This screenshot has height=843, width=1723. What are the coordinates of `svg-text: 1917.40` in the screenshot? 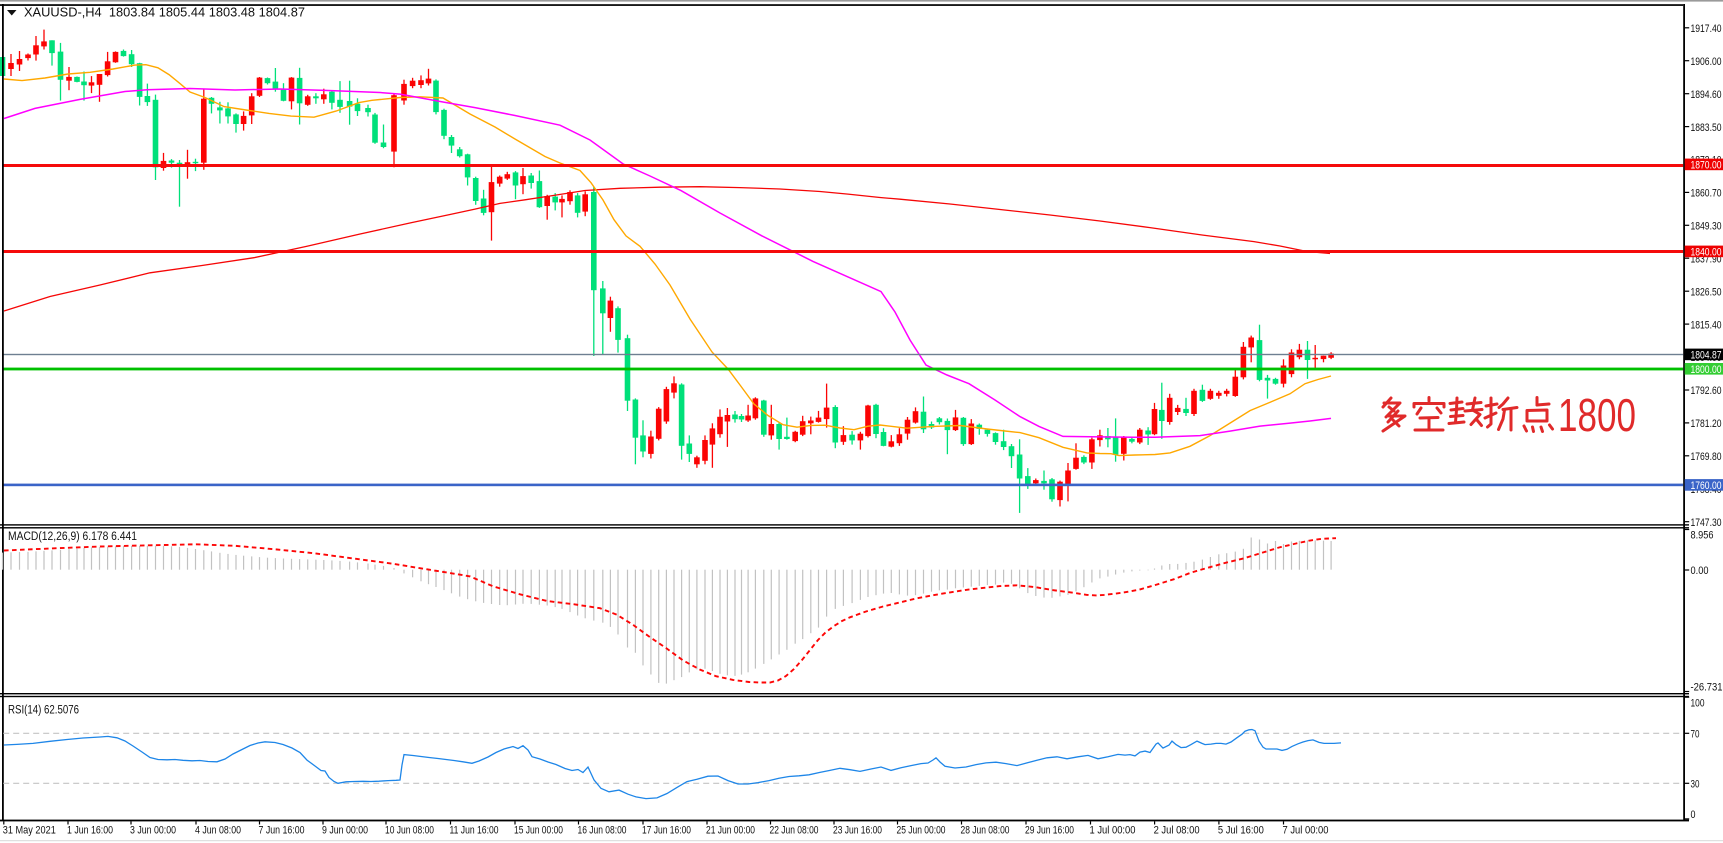 It's located at (1706, 29).